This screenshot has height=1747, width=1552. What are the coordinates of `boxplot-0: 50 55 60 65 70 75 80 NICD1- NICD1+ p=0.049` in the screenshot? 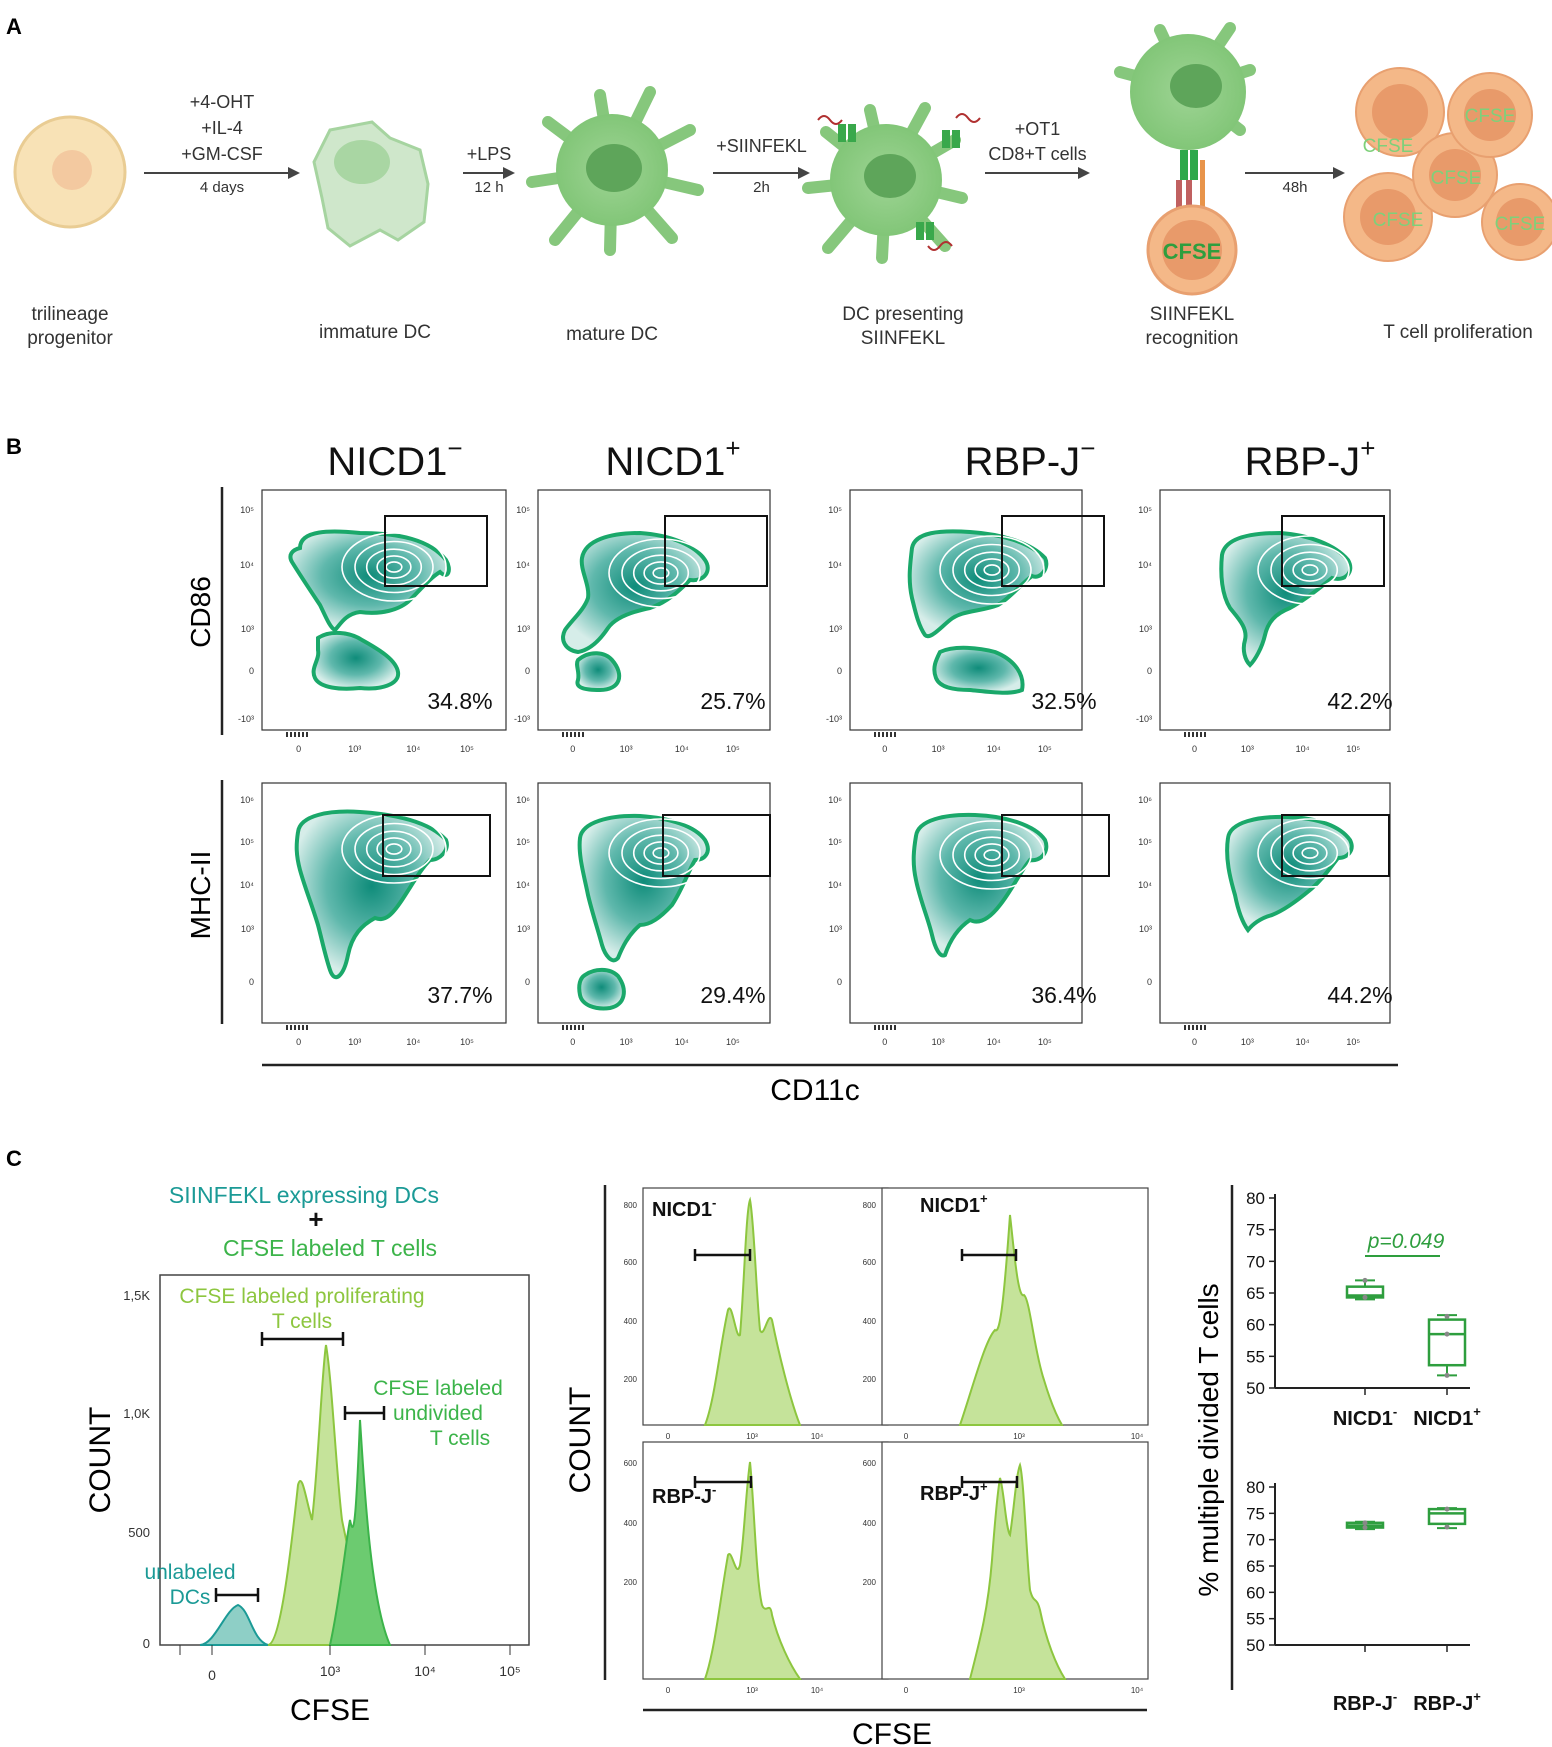 It's located at (1363, 1309).